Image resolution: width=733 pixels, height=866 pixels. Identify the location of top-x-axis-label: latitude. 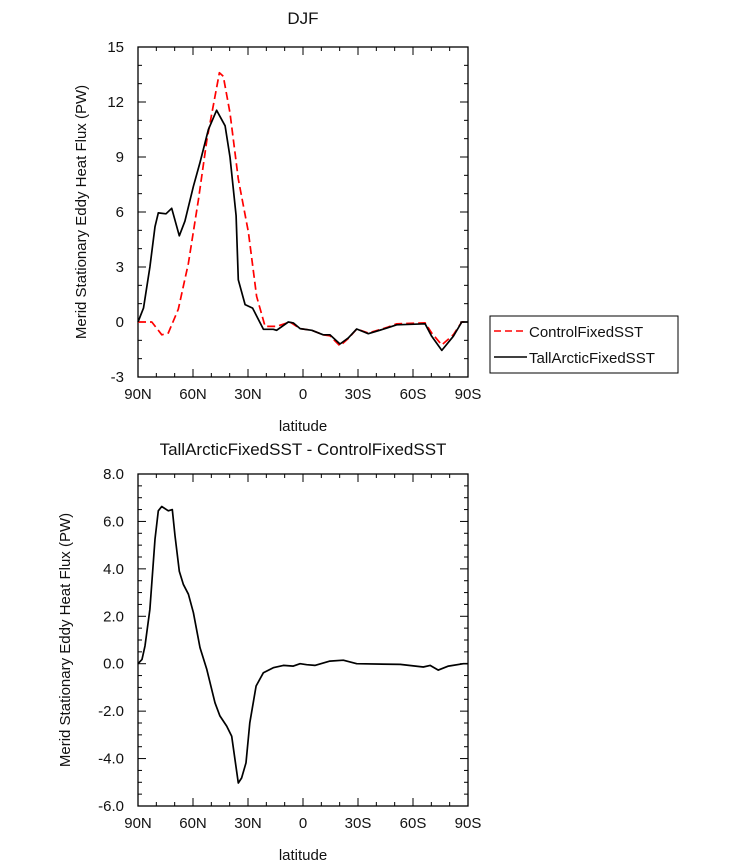
(303, 426).